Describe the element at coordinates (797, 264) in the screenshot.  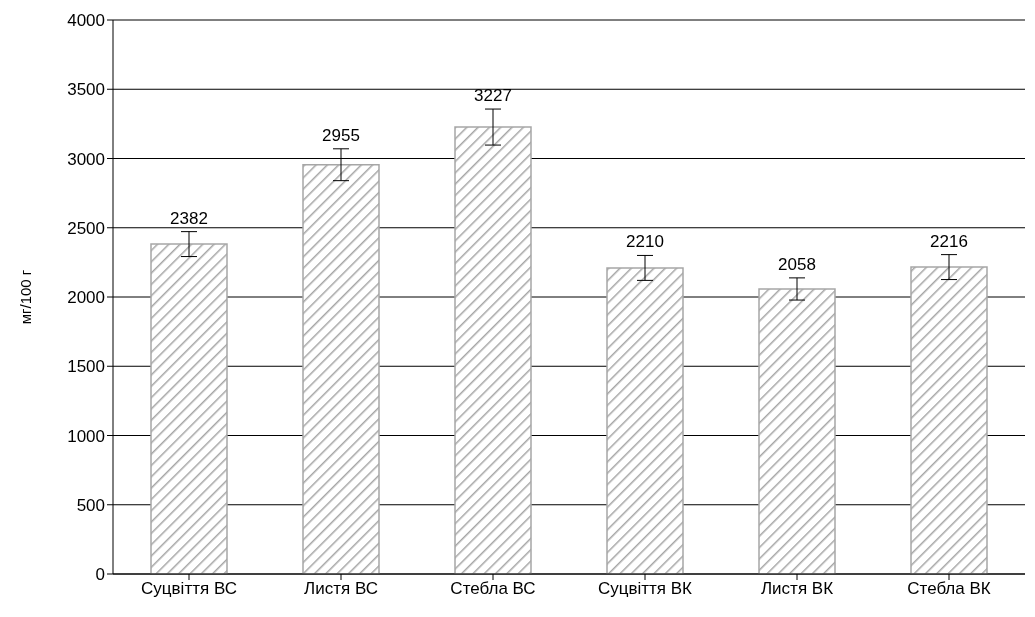
I see `data-label: 2058` at that location.